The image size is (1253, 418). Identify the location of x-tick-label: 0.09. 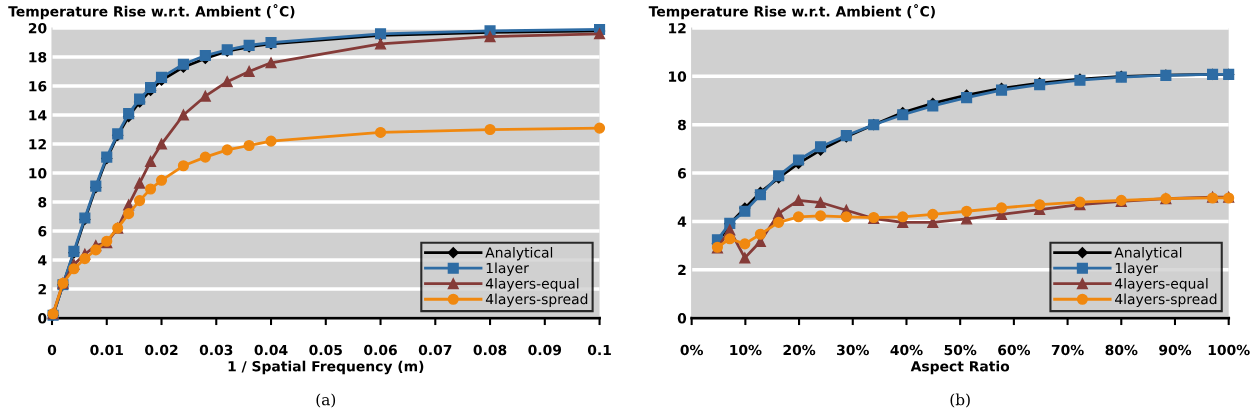
(545, 350).